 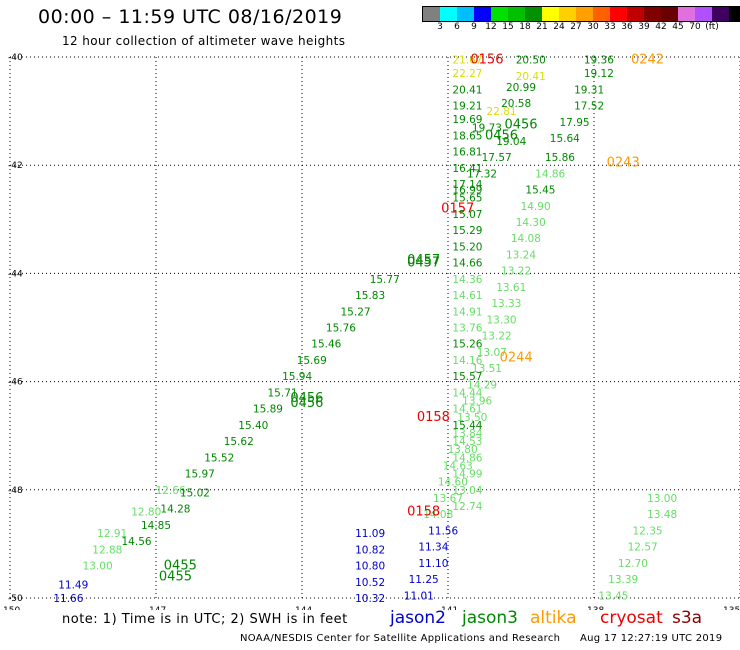 What do you see at coordinates (467, 377) in the screenshot?
I see `wave-height-label: 15.57` at bounding box center [467, 377].